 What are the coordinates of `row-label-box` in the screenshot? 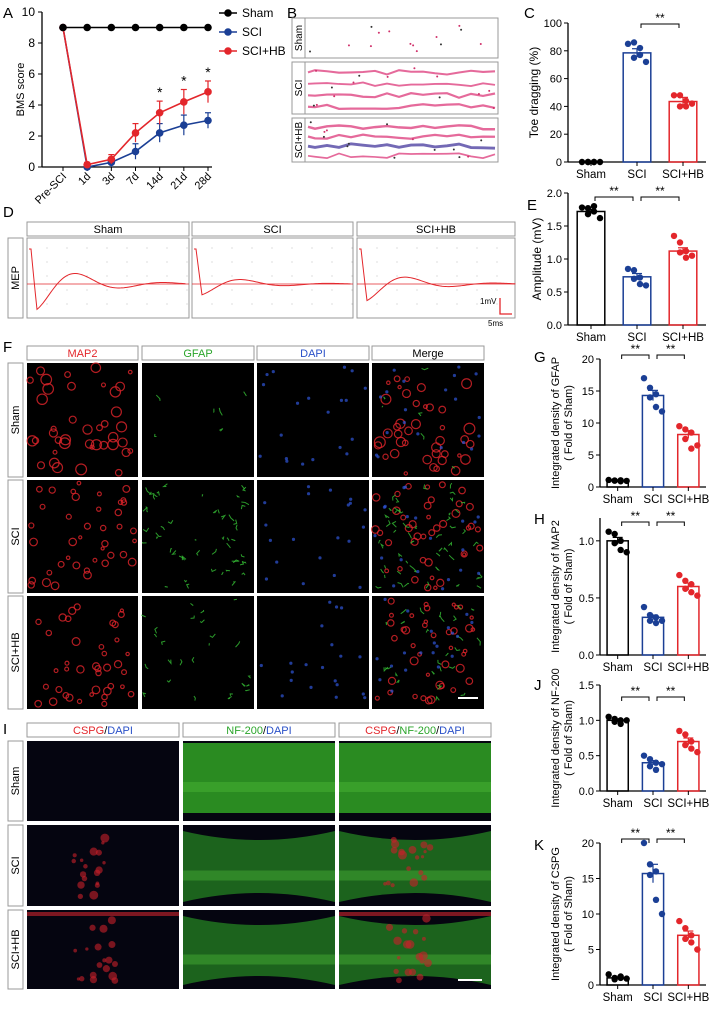 It's located at (15, 865).